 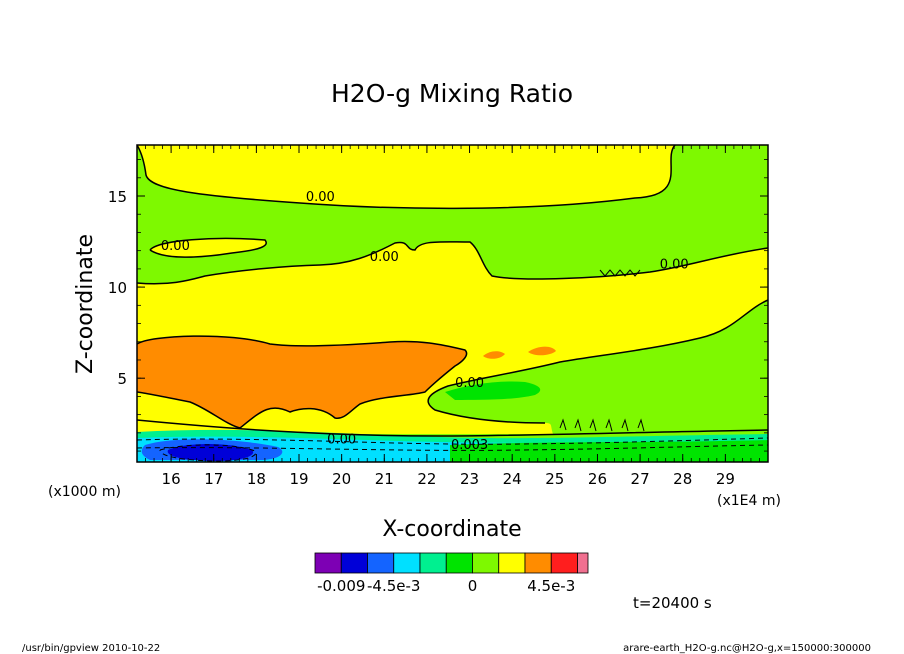 What do you see at coordinates (117, 288) in the screenshot?
I see `y-tick-label: 10` at bounding box center [117, 288].